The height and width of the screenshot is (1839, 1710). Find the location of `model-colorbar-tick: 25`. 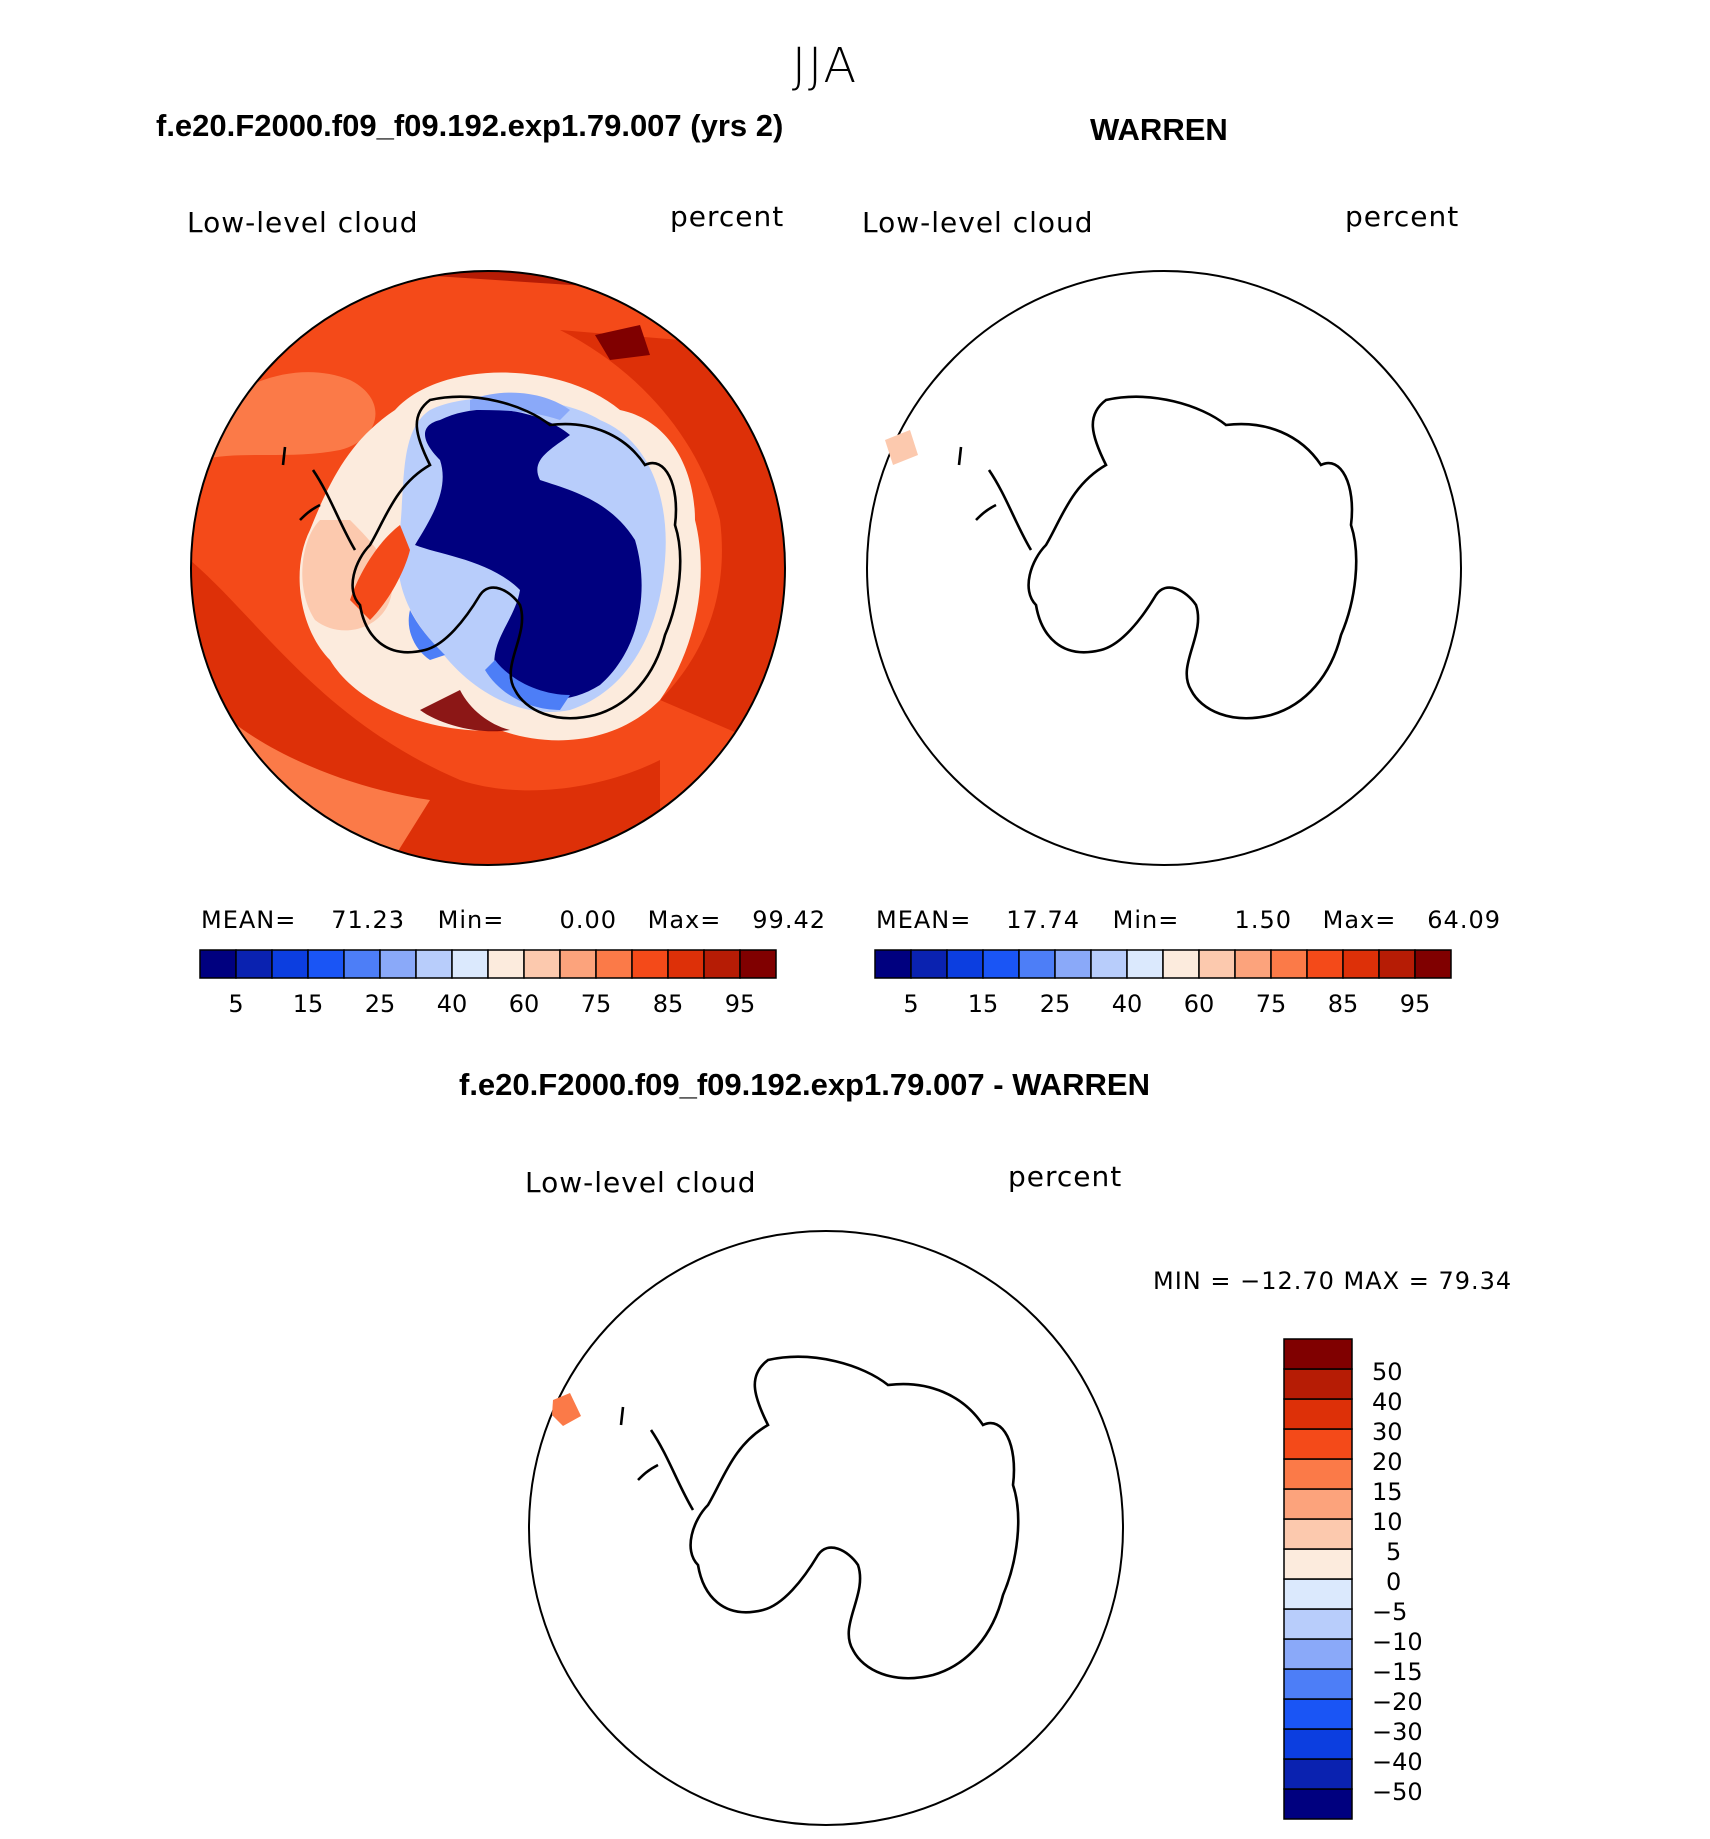

model-colorbar-tick: 25 is located at coordinates (380, 1004).